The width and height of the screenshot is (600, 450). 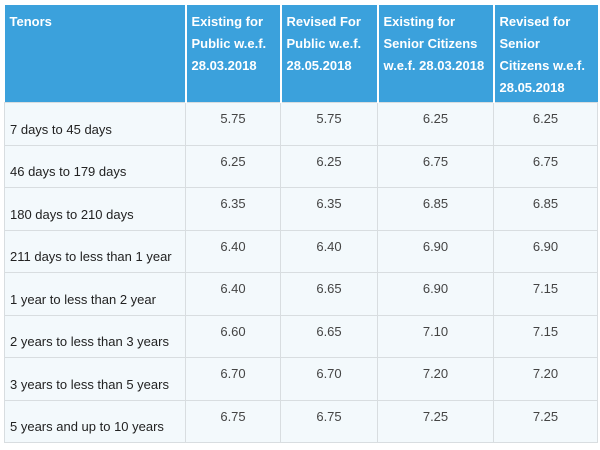 What do you see at coordinates (95, 166) in the screenshot?
I see `tenor-cell: 46 days to 179 days` at bounding box center [95, 166].